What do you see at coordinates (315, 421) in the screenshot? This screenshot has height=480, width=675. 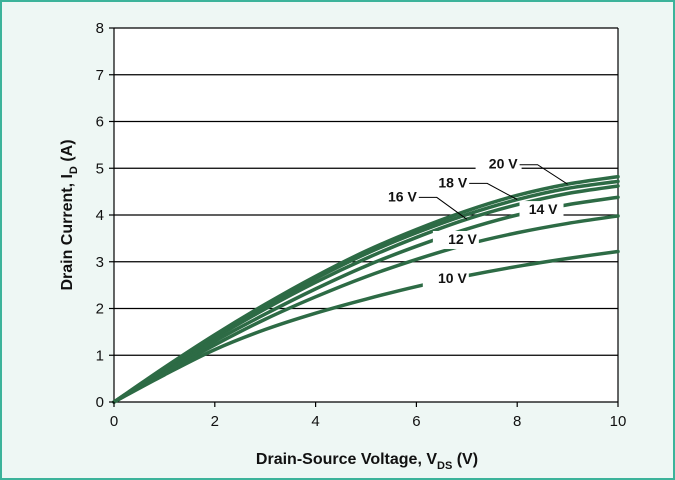 I see `x-tick-label: 4` at bounding box center [315, 421].